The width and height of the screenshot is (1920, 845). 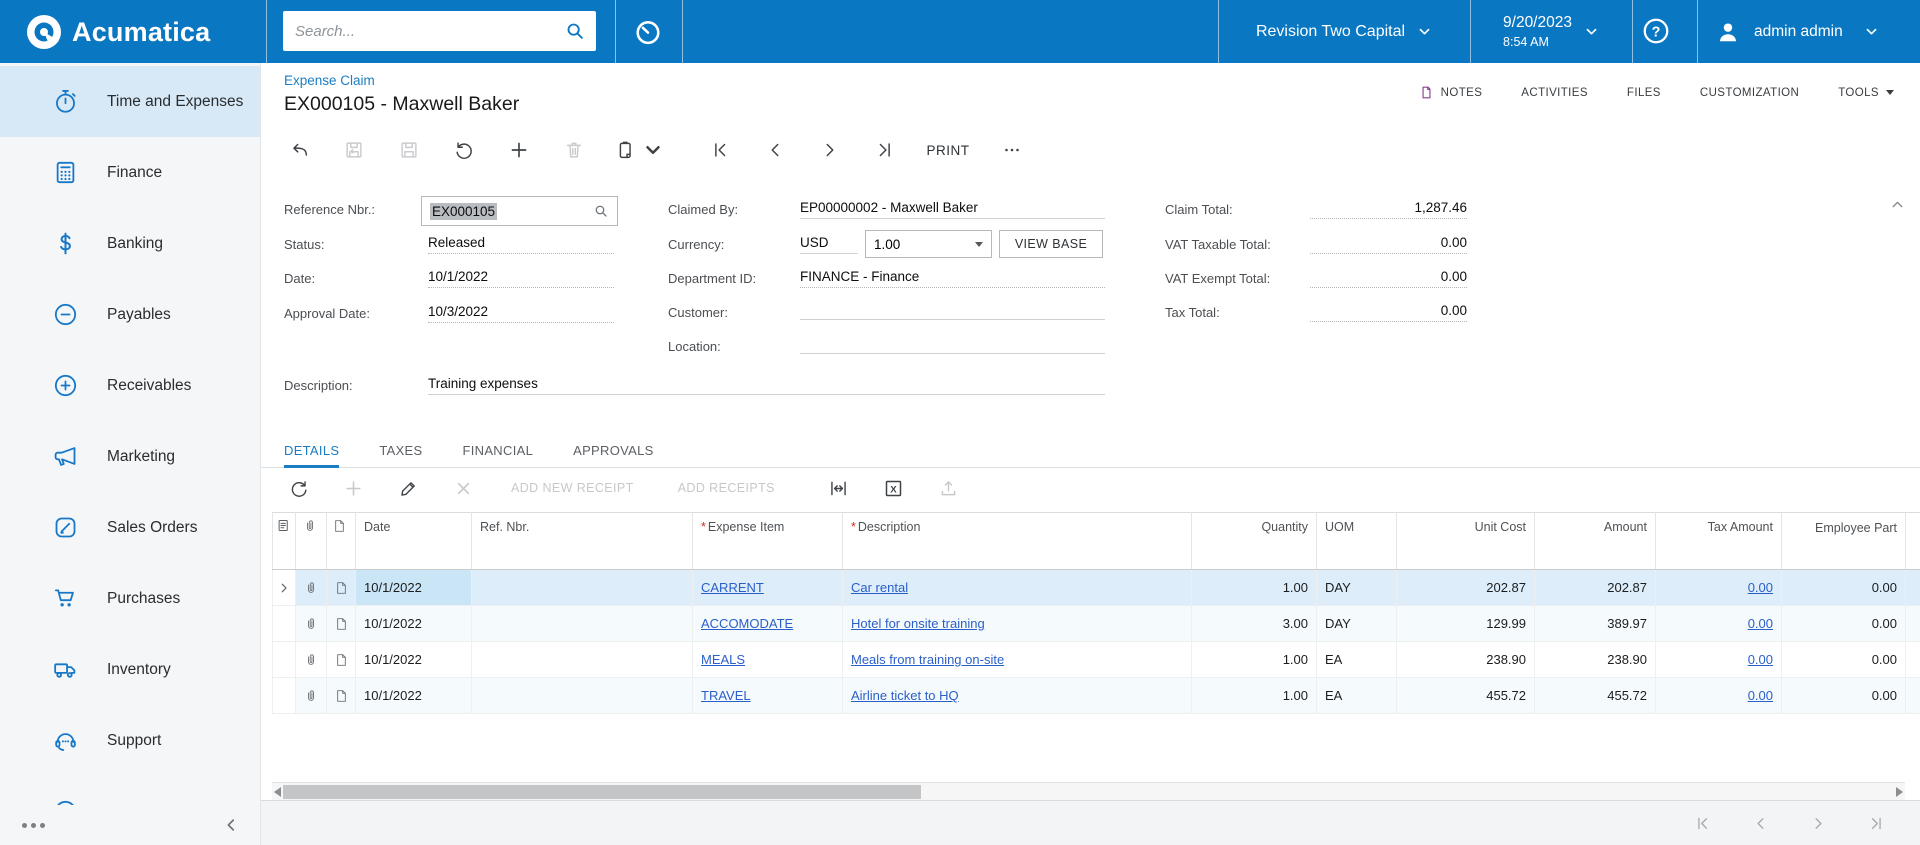 I want to click on scrollbar-thumb, so click(x=602, y=792).